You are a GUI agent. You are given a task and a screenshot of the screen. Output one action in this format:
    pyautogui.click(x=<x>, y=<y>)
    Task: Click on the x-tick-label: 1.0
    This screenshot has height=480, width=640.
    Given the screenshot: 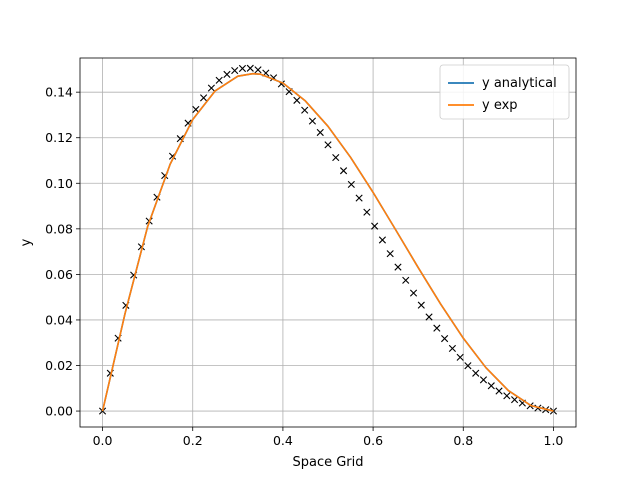 What is the action you would take?
    pyautogui.click(x=554, y=440)
    